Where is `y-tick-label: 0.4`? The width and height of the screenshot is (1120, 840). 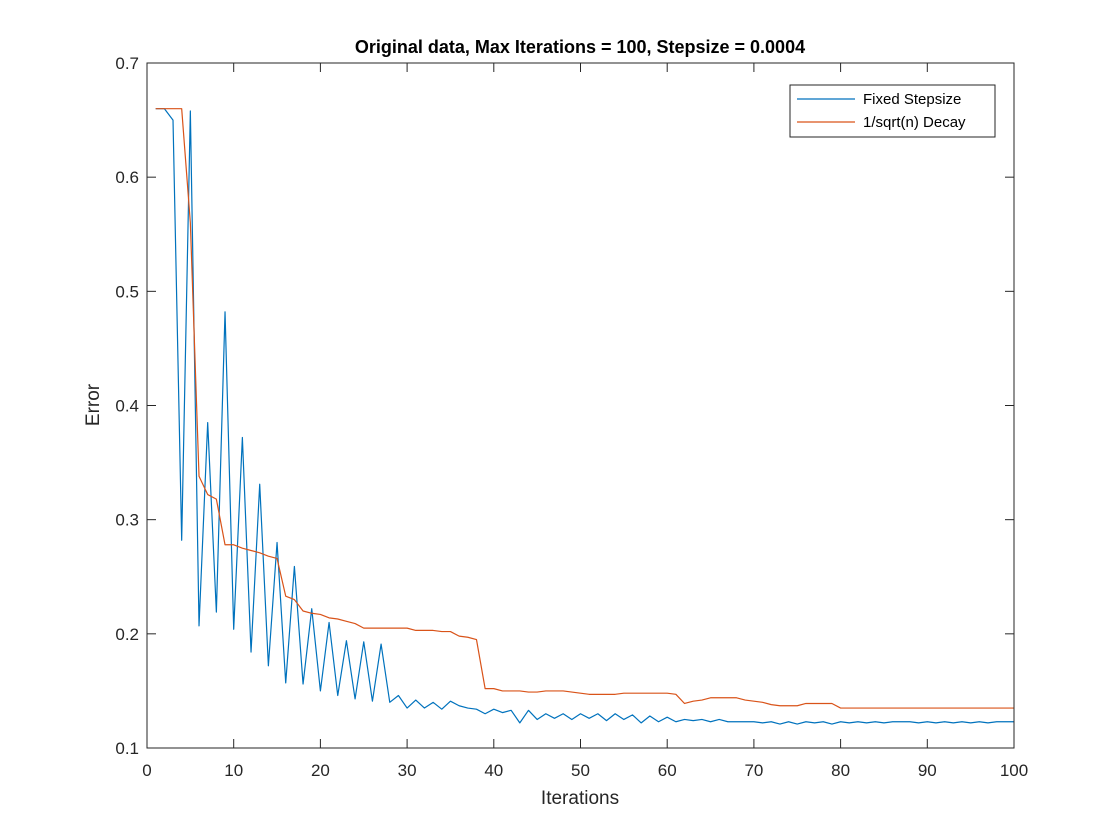
y-tick-label: 0.4 is located at coordinates (127, 406).